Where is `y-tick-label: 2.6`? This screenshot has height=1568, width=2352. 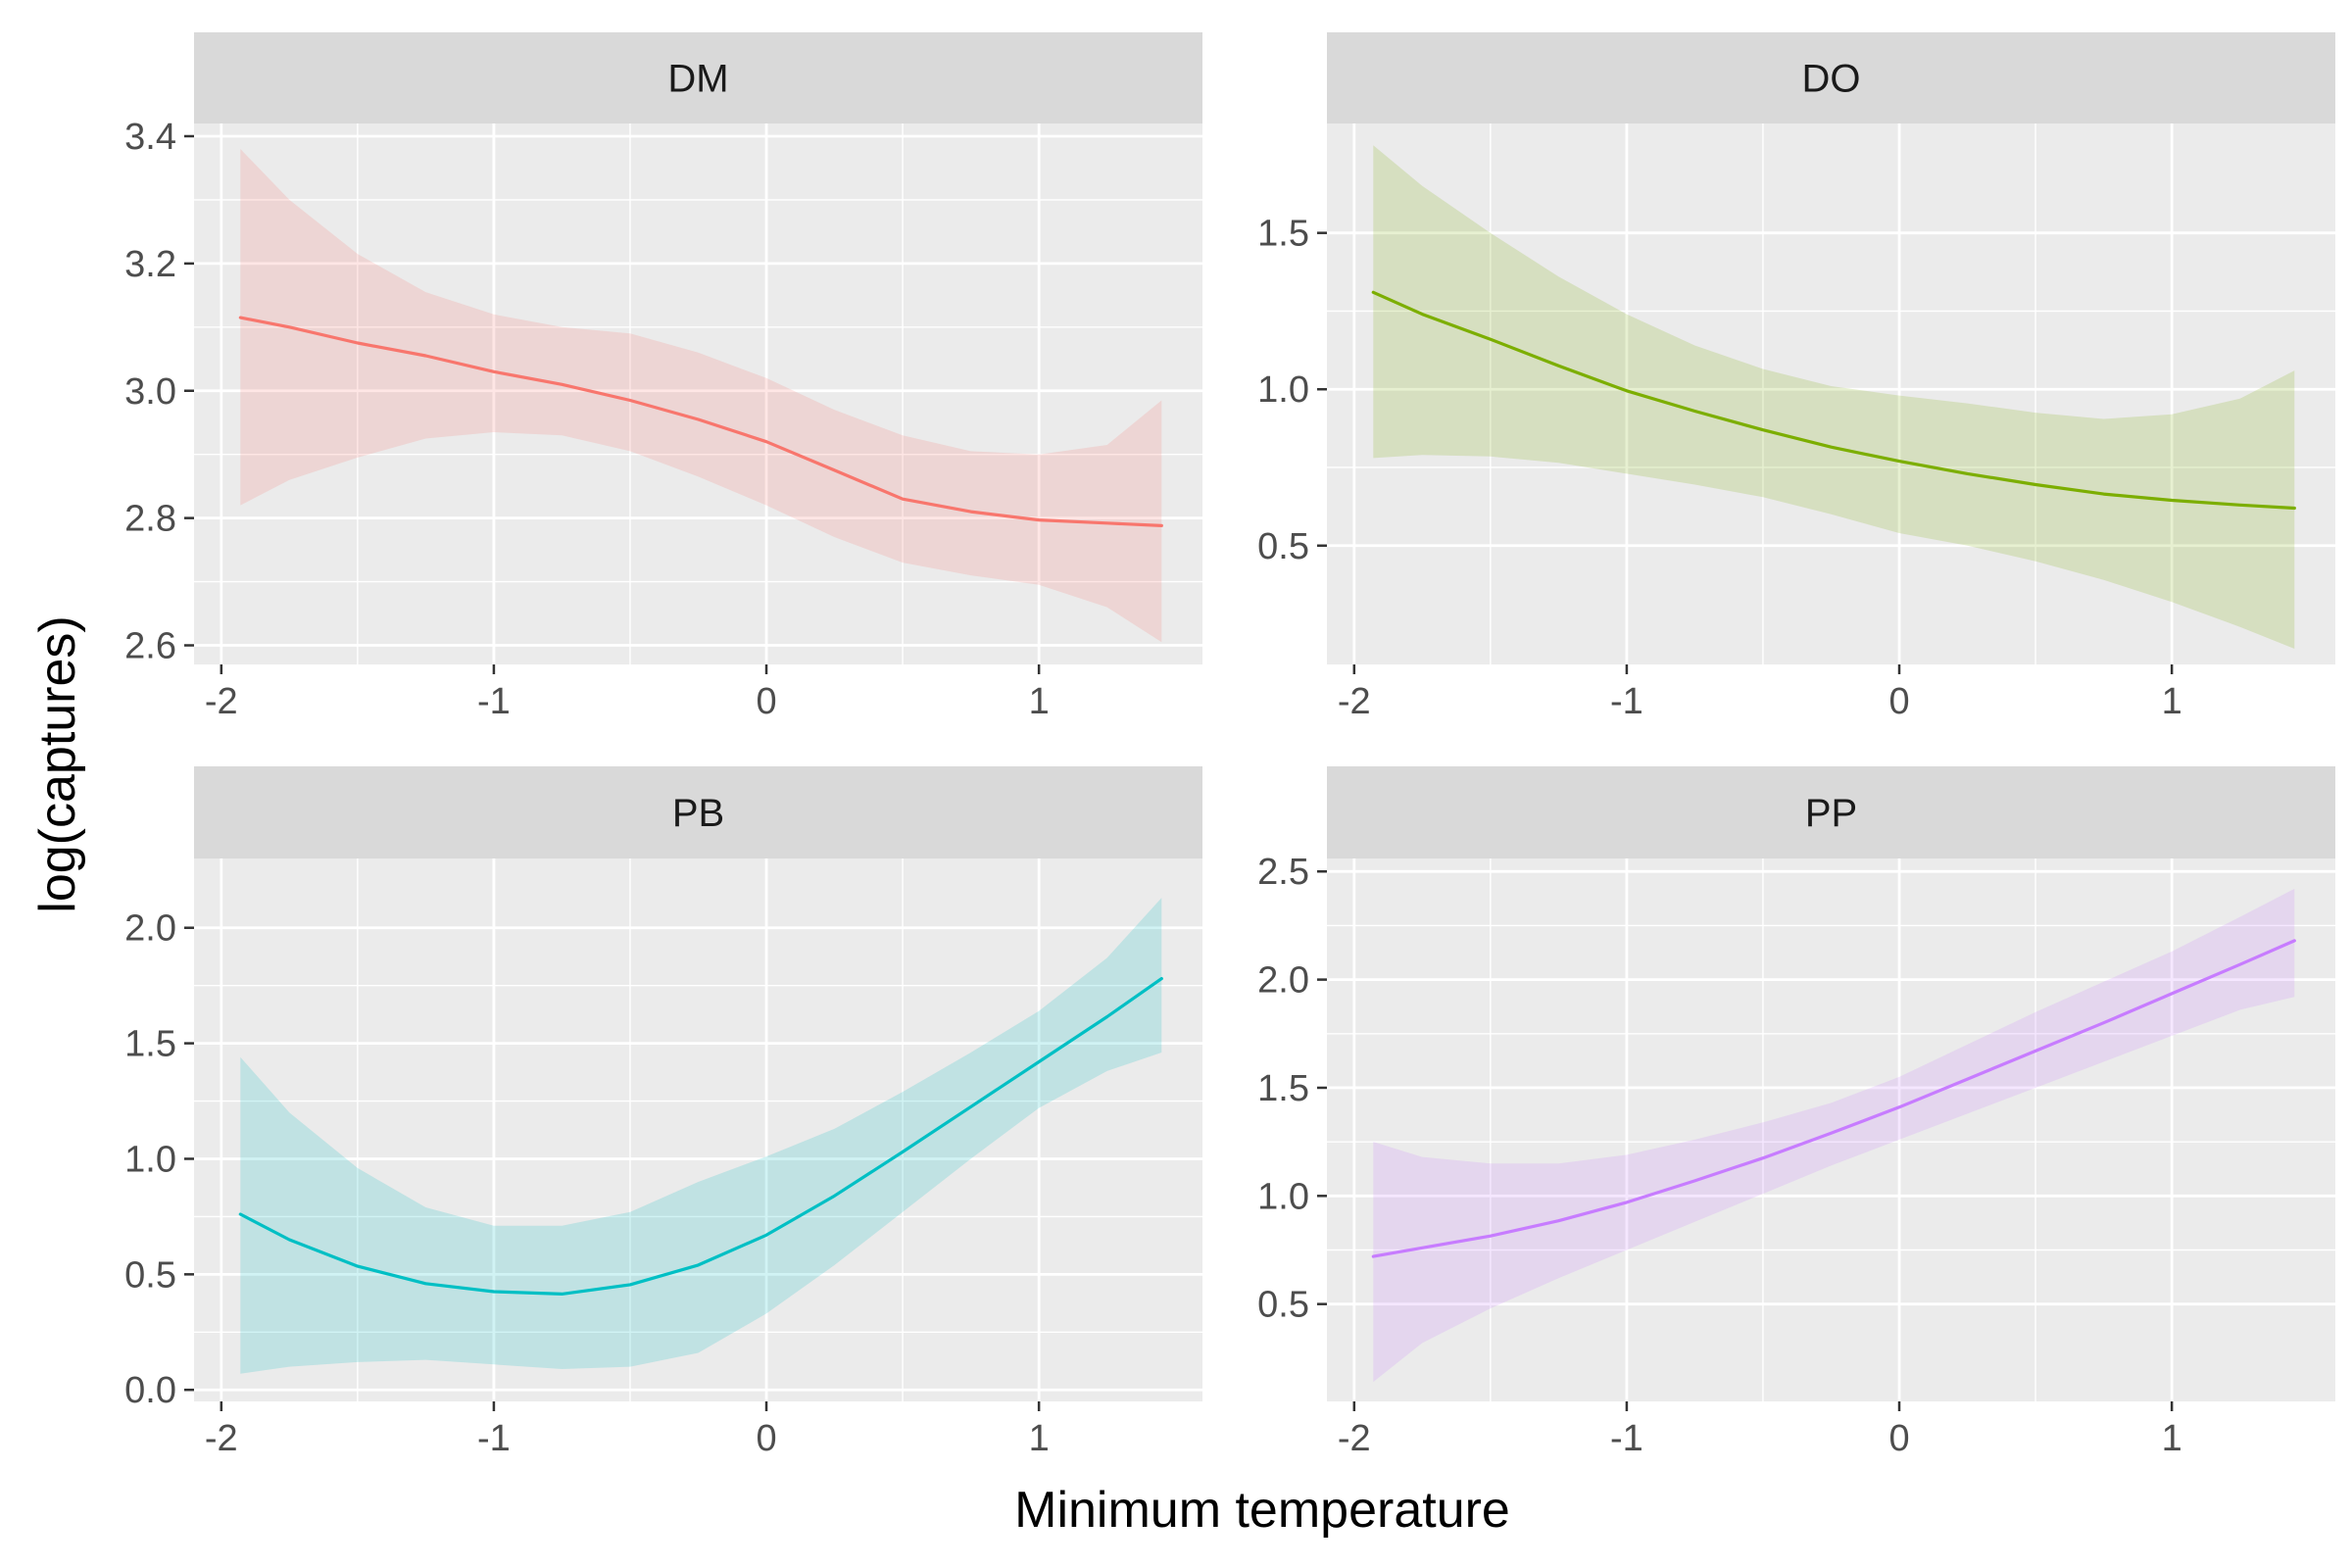 y-tick-label: 2.6 is located at coordinates (150, 646).